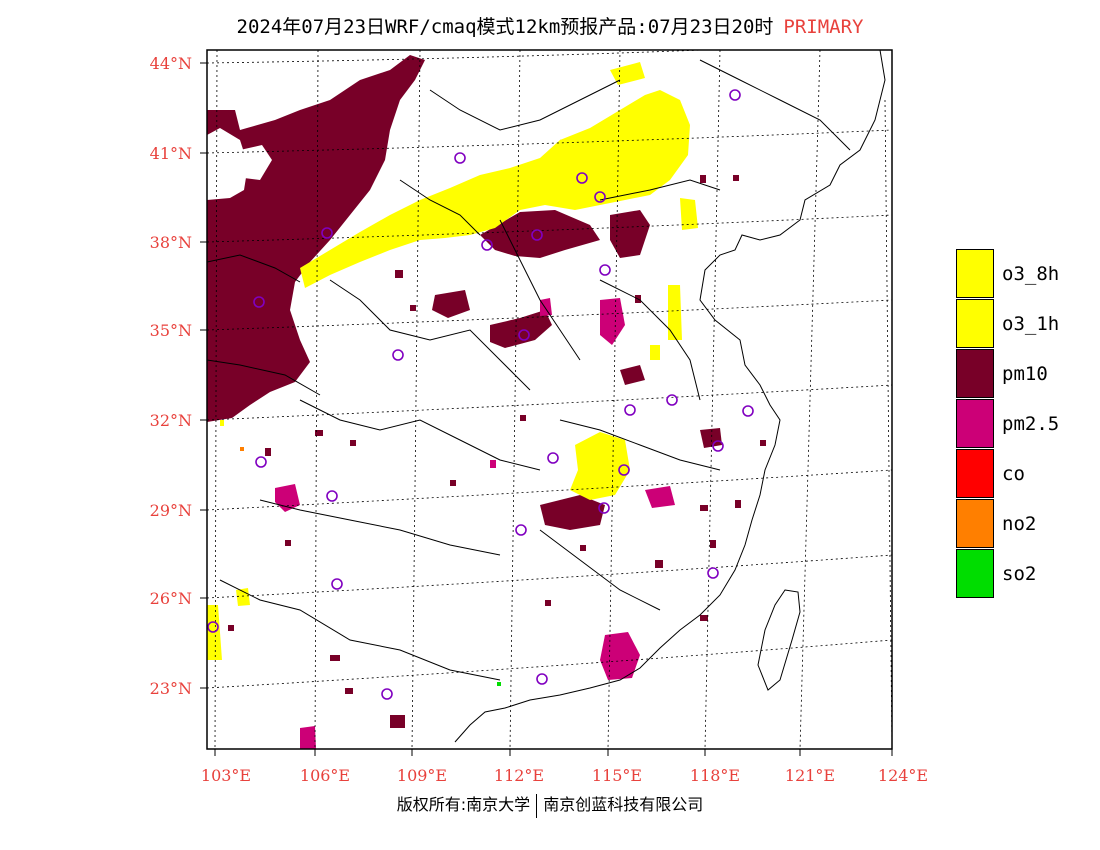  I want to click on lon-label-118: 118°E, so click(715, 775).